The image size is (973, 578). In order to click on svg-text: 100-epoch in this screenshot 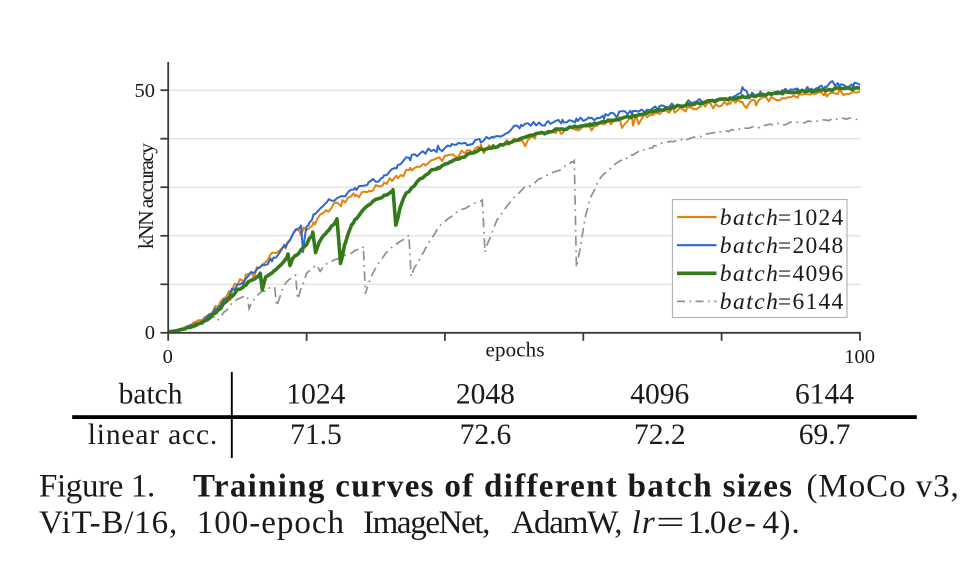, I will do `click(271, 523)`.